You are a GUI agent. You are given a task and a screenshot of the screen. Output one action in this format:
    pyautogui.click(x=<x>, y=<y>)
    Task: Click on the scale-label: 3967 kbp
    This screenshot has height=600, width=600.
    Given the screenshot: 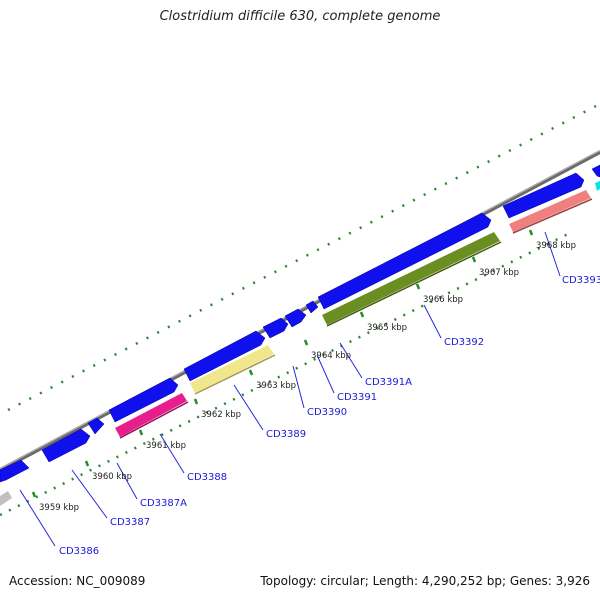 What is the action you would take?
    pyautogui.click(x=499, y=273)
    